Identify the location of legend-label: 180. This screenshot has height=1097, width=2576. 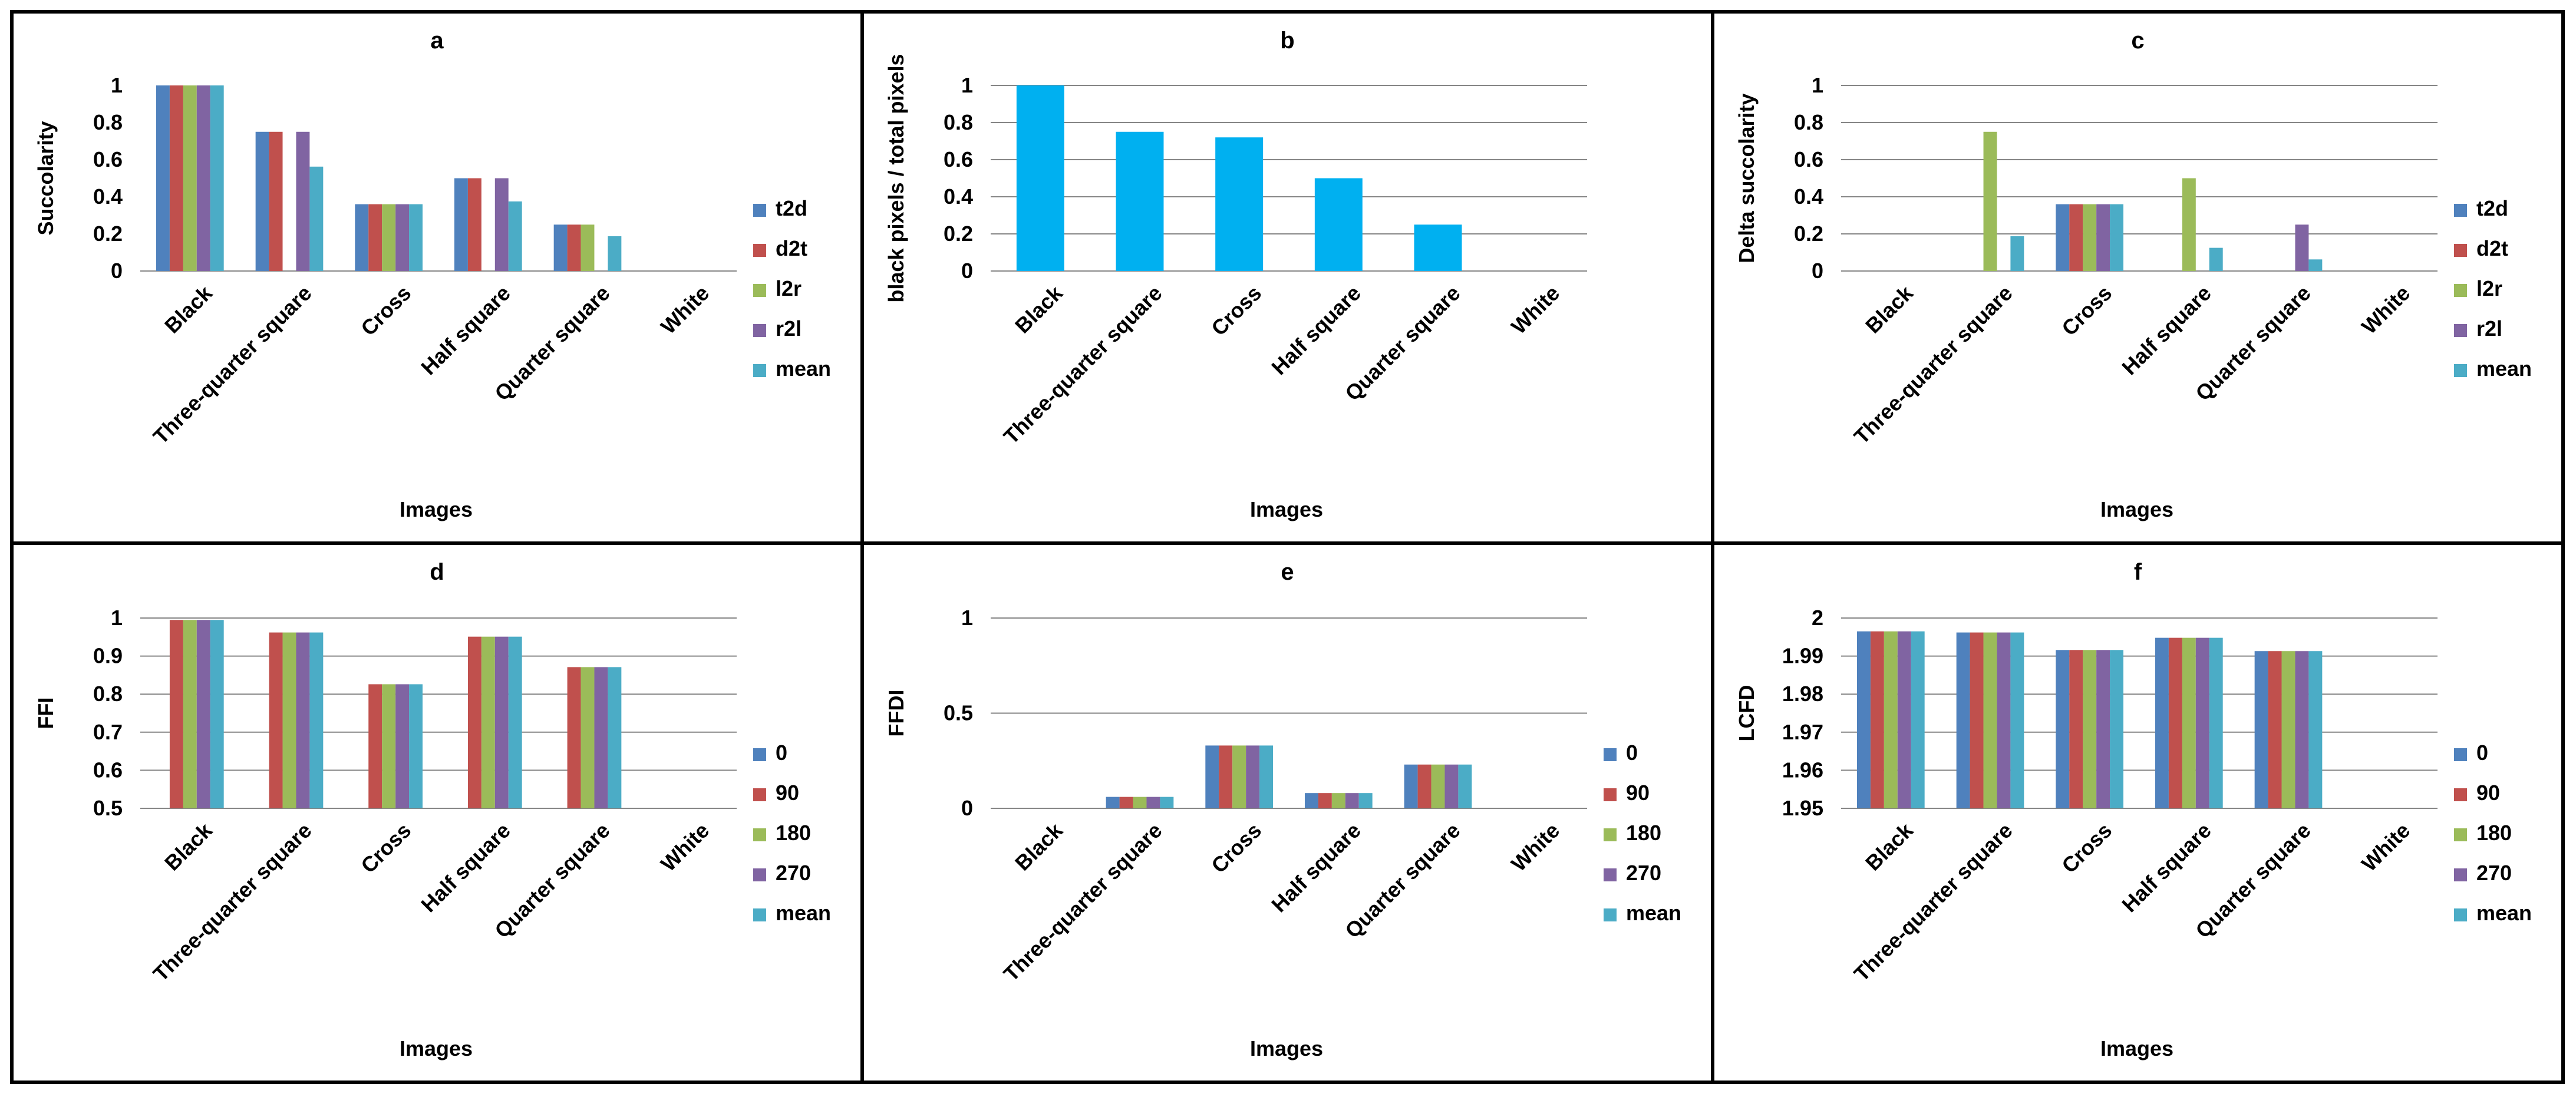
(793, 833).